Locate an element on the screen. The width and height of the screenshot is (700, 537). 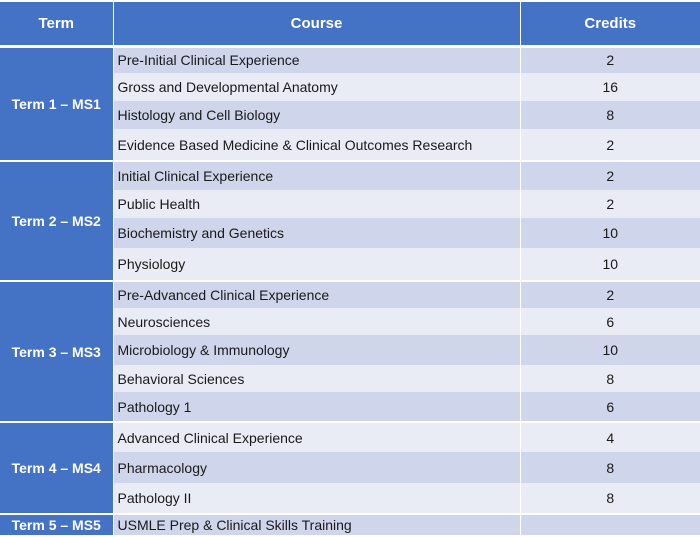
course-name: Gross and Developmental Anatomy is located at coordinates (317, 87).